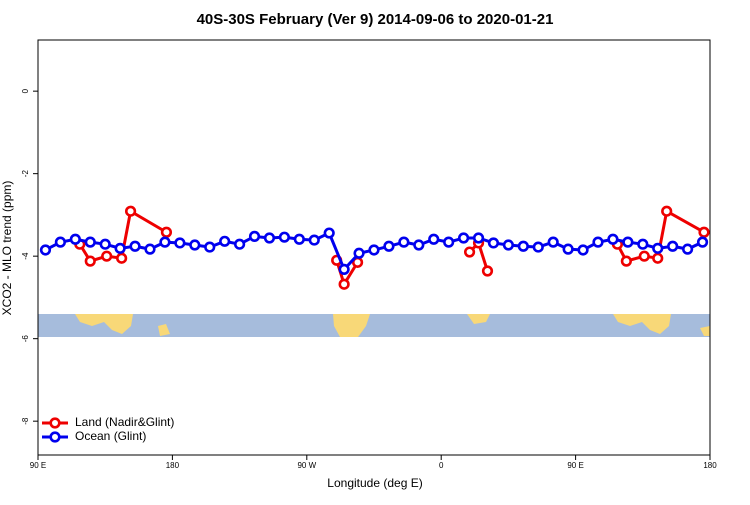 The image size is (750, 505). Describe the element at coordinates (306, 465) in the screenshot. I see `x-tick-label: 90 W` at that location.